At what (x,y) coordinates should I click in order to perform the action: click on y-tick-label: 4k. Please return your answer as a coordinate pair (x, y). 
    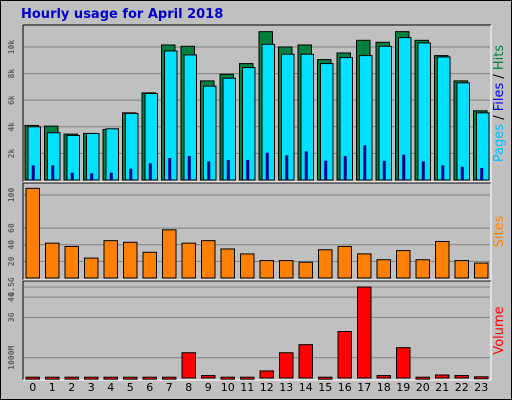
    Looking at the image, I should click on (11, 127).